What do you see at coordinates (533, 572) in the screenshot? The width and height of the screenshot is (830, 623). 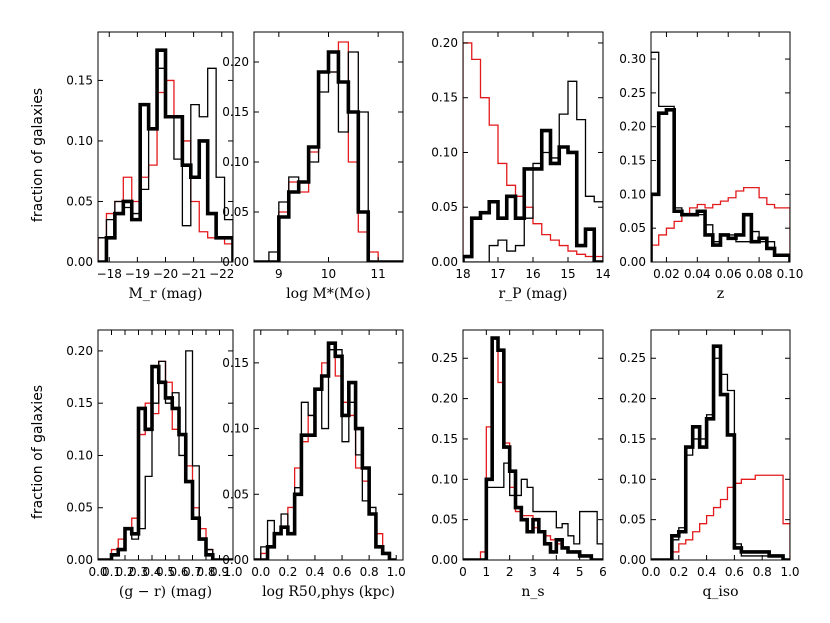 I see `x-tick-label: 3` at bounding box center [533, 572].